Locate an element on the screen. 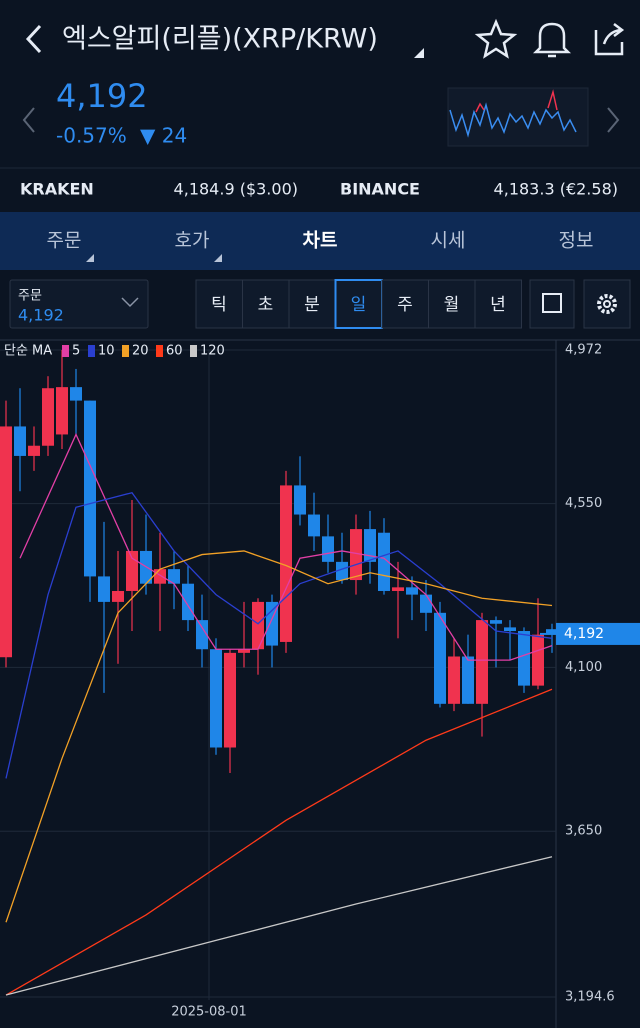  current-price-label: 4,192 is located at coordinates (584, 634).